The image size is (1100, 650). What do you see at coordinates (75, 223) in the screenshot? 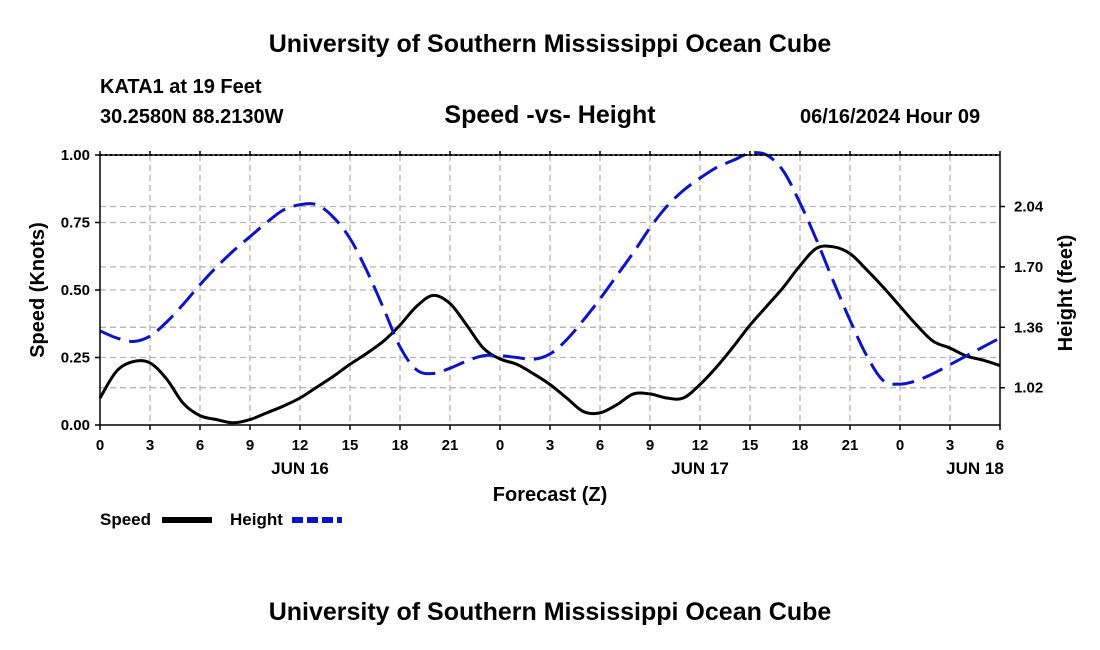
I see `y-tick-label: 0.75` at bounding box center [75, 223].